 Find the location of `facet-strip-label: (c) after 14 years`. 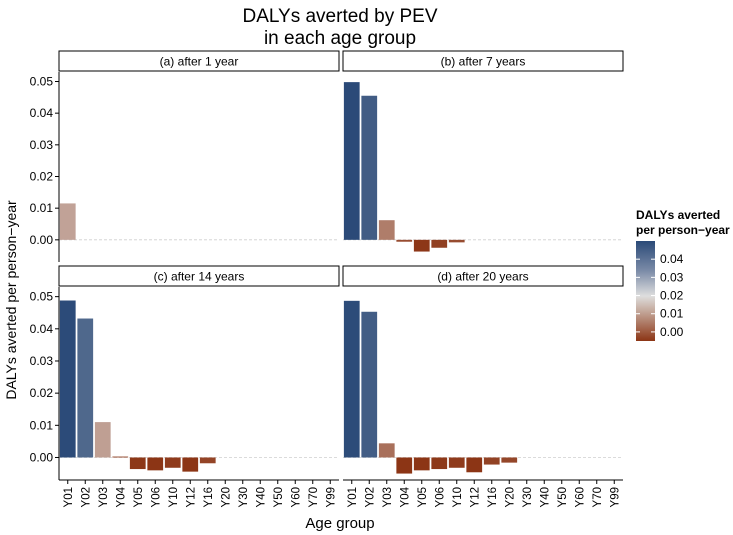

facet-strip-label: (c) after 14 years is located at coordinates (199, 277).